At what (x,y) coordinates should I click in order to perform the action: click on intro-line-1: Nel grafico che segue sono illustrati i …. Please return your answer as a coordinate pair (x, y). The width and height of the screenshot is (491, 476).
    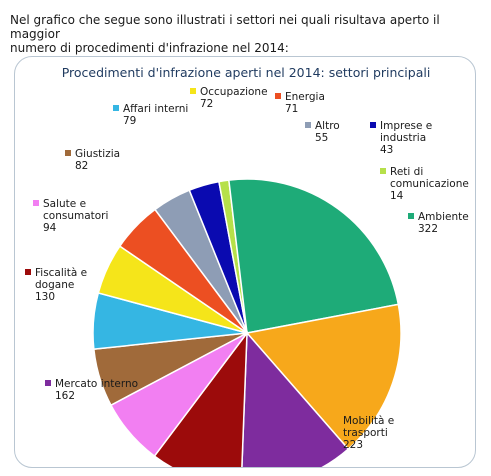
    Looking at the image, I should click on (225, 27).